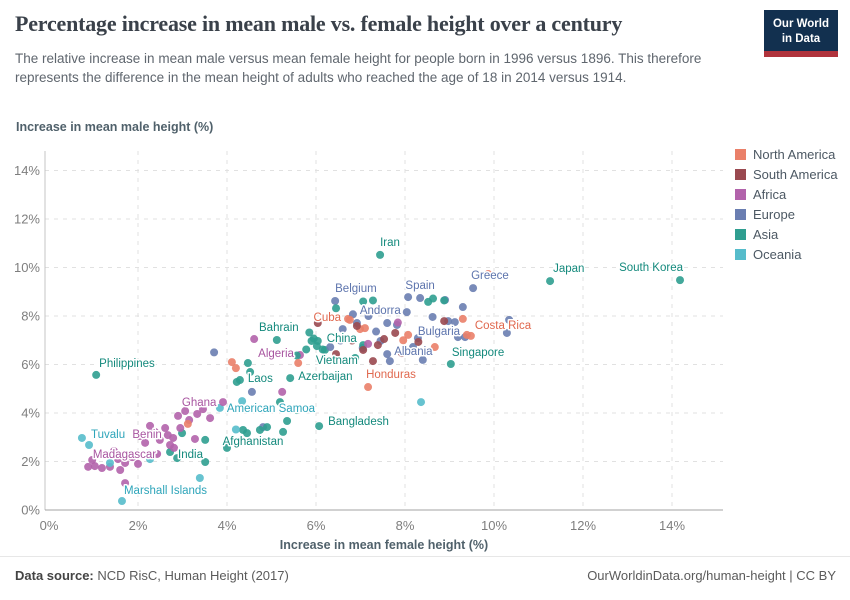 The height and width of the screenshot is (600, 850). I want to click on data-point-andorra, so click(406, 312).